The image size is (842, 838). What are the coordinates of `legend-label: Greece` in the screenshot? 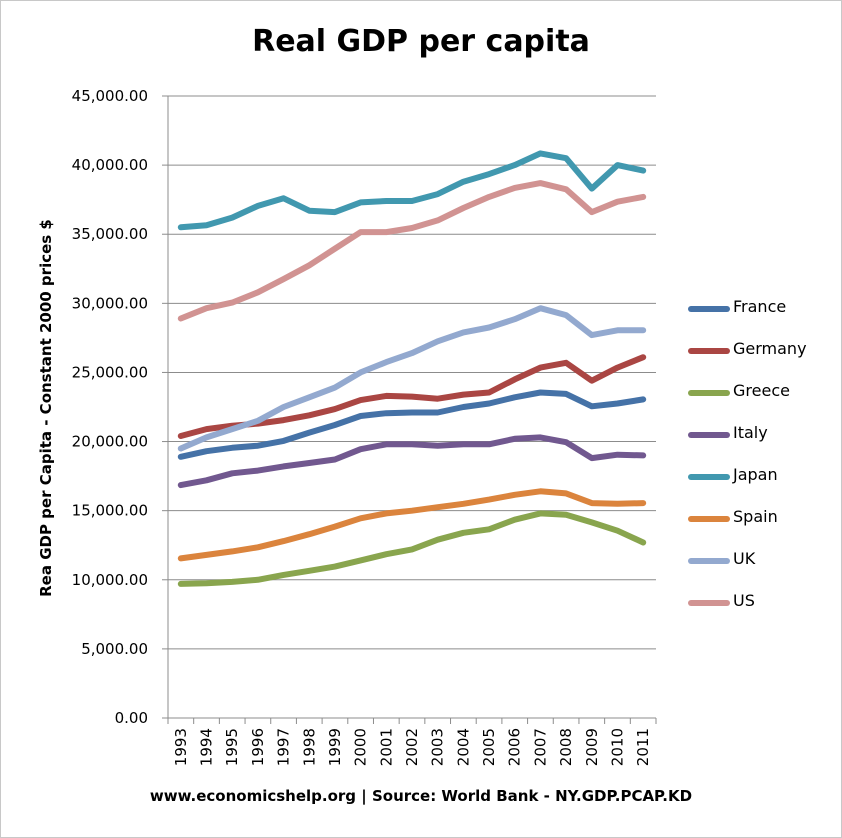 It's located at (761, 390).